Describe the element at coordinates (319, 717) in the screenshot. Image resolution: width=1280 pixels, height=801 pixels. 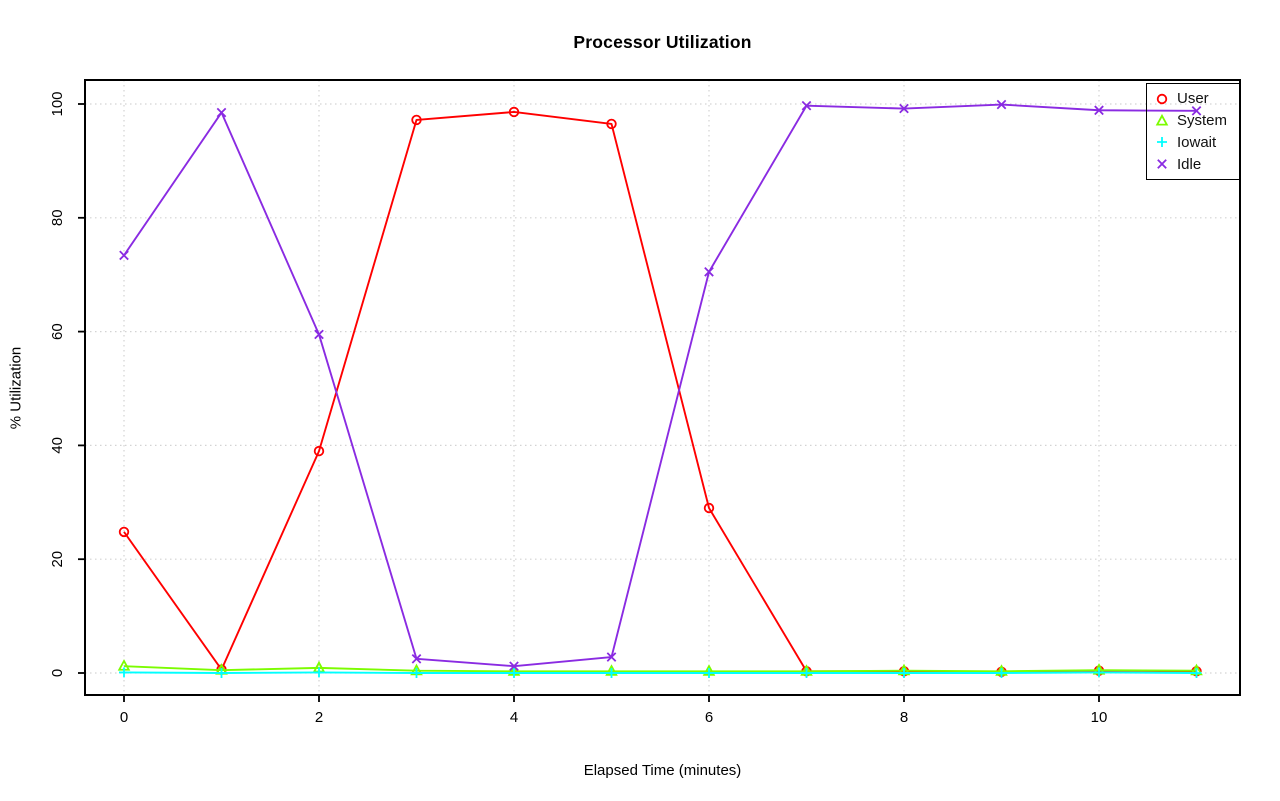
I see `x-tick-label: 2` at that location.